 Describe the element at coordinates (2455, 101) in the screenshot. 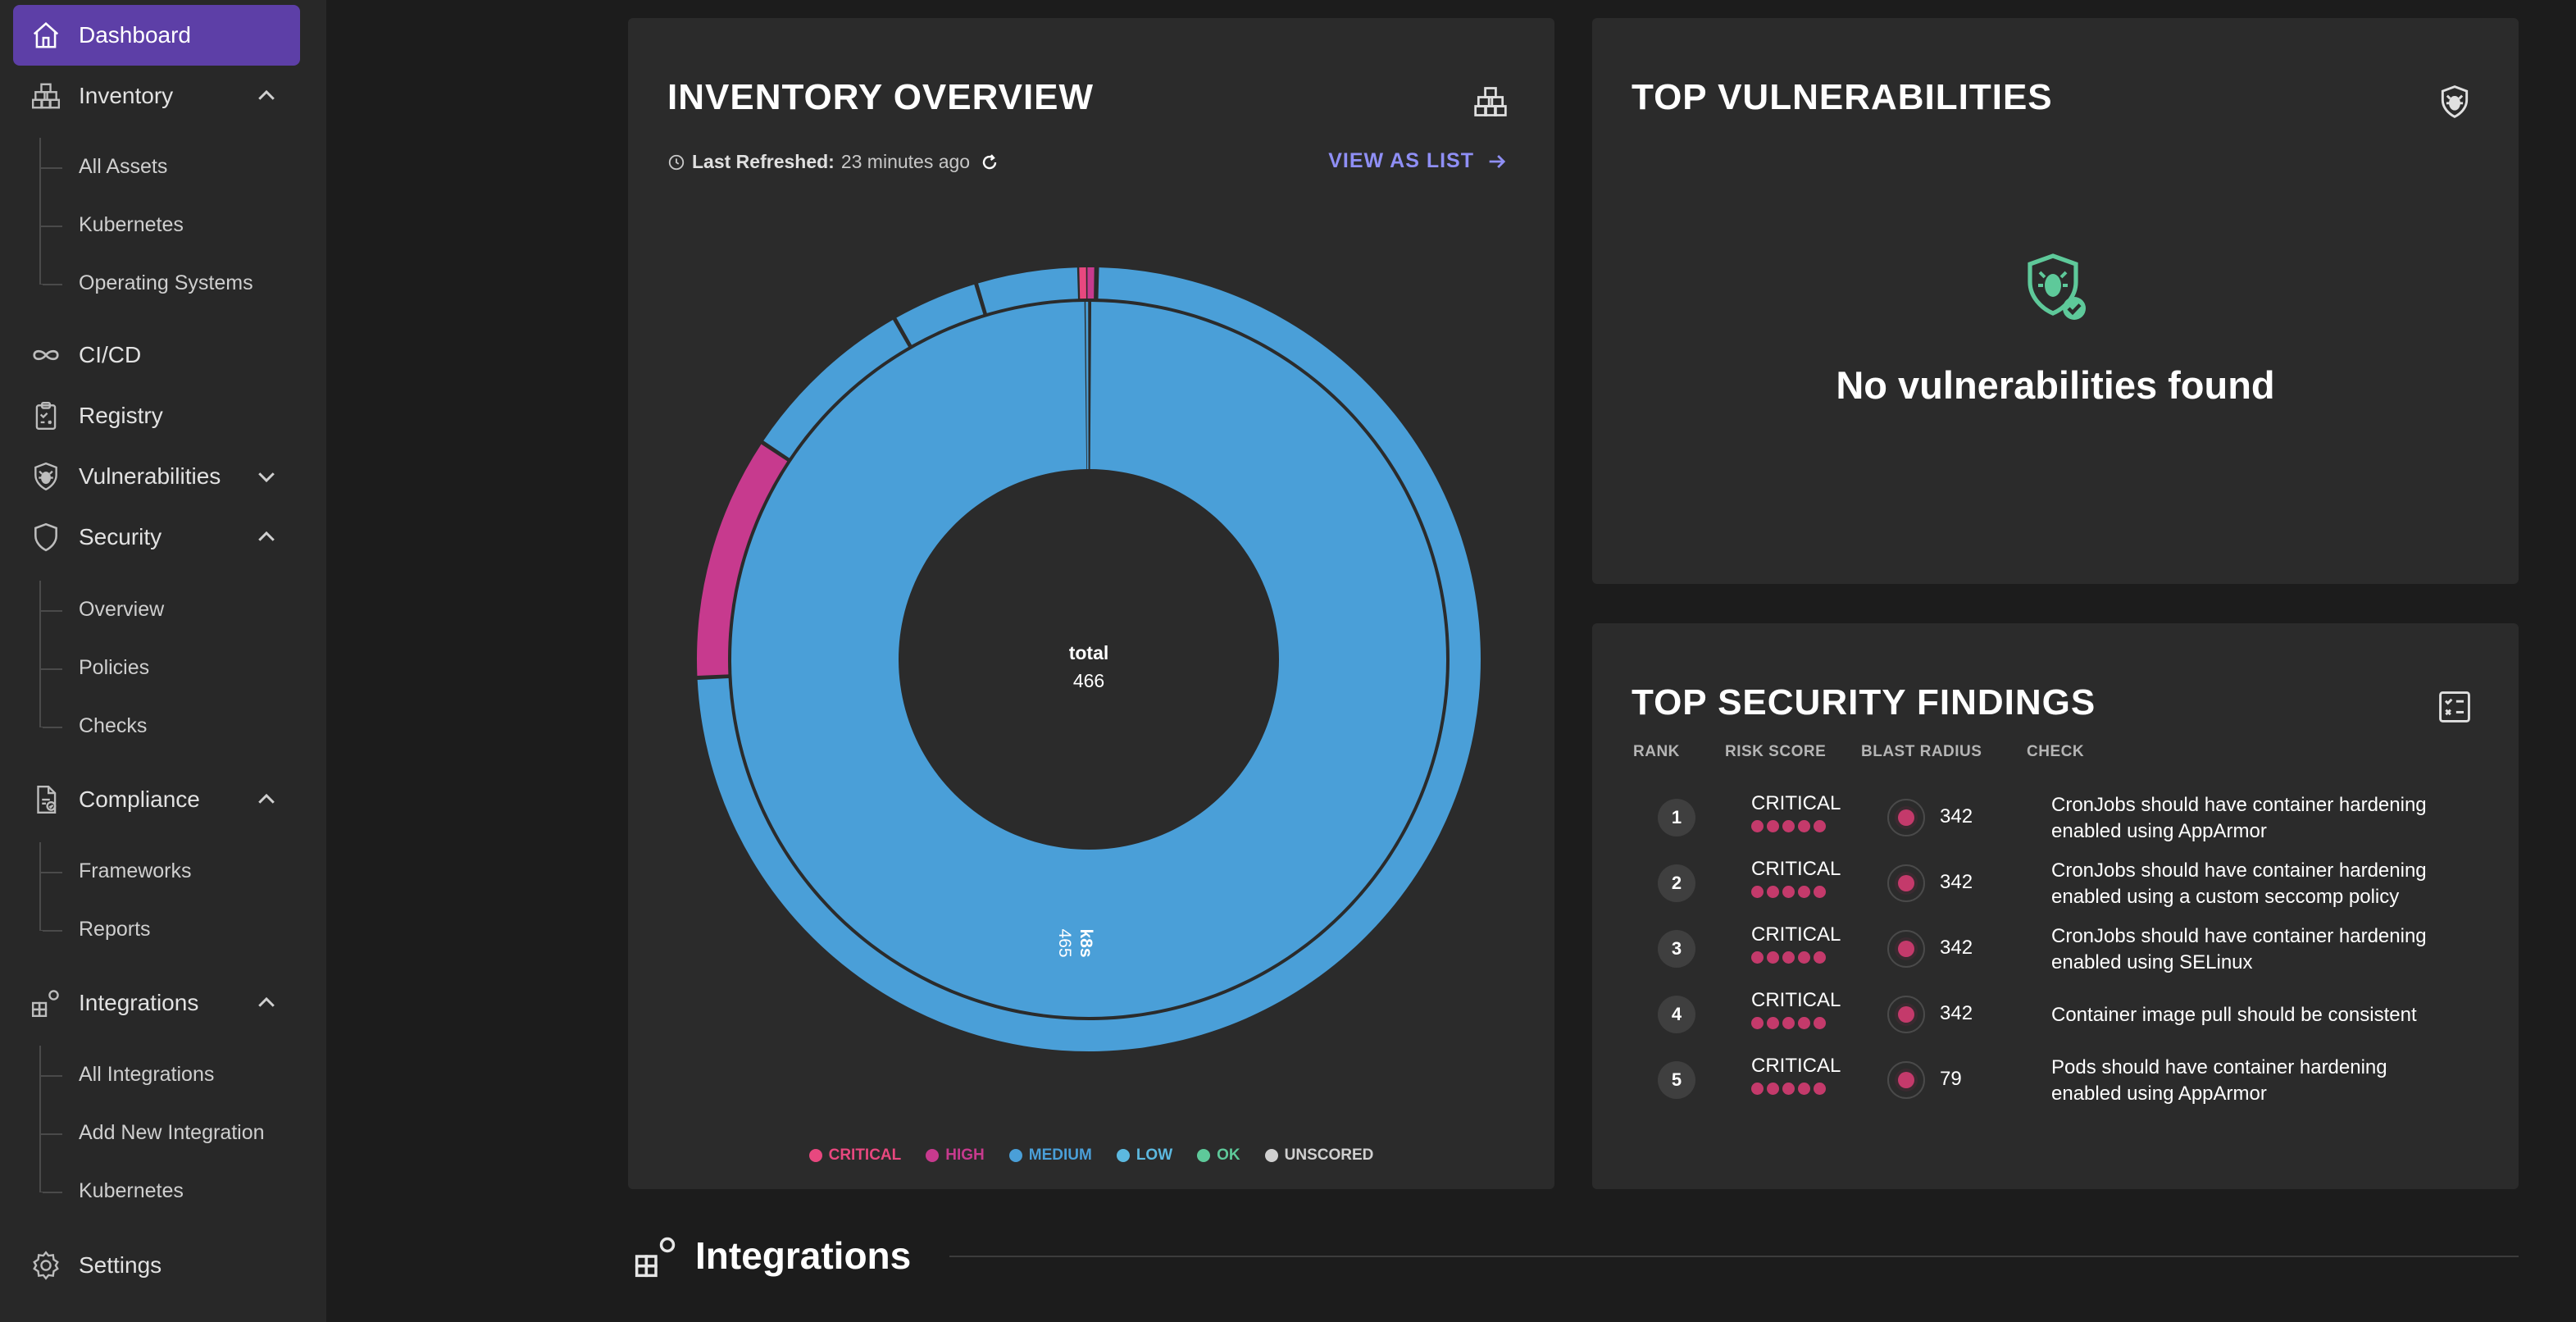

I see `shield-bug-icon` at that location.